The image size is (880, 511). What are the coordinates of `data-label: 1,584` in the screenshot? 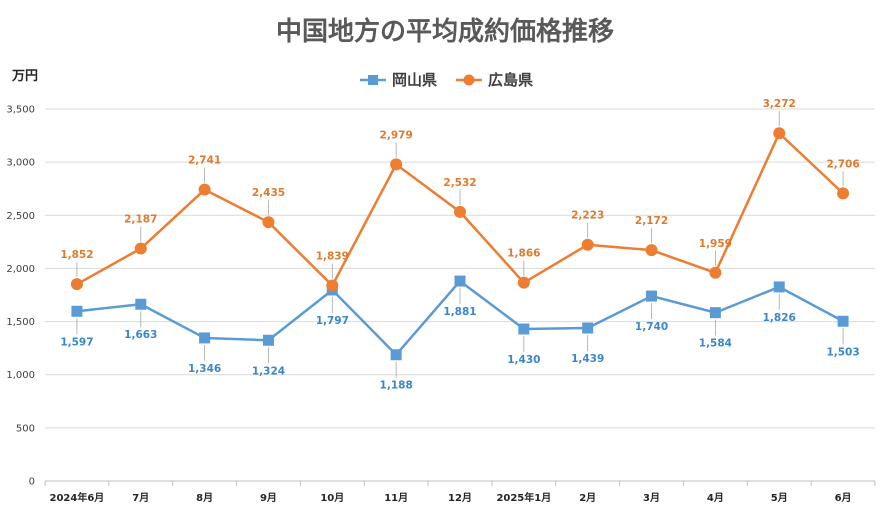 It's located at (715, 344).